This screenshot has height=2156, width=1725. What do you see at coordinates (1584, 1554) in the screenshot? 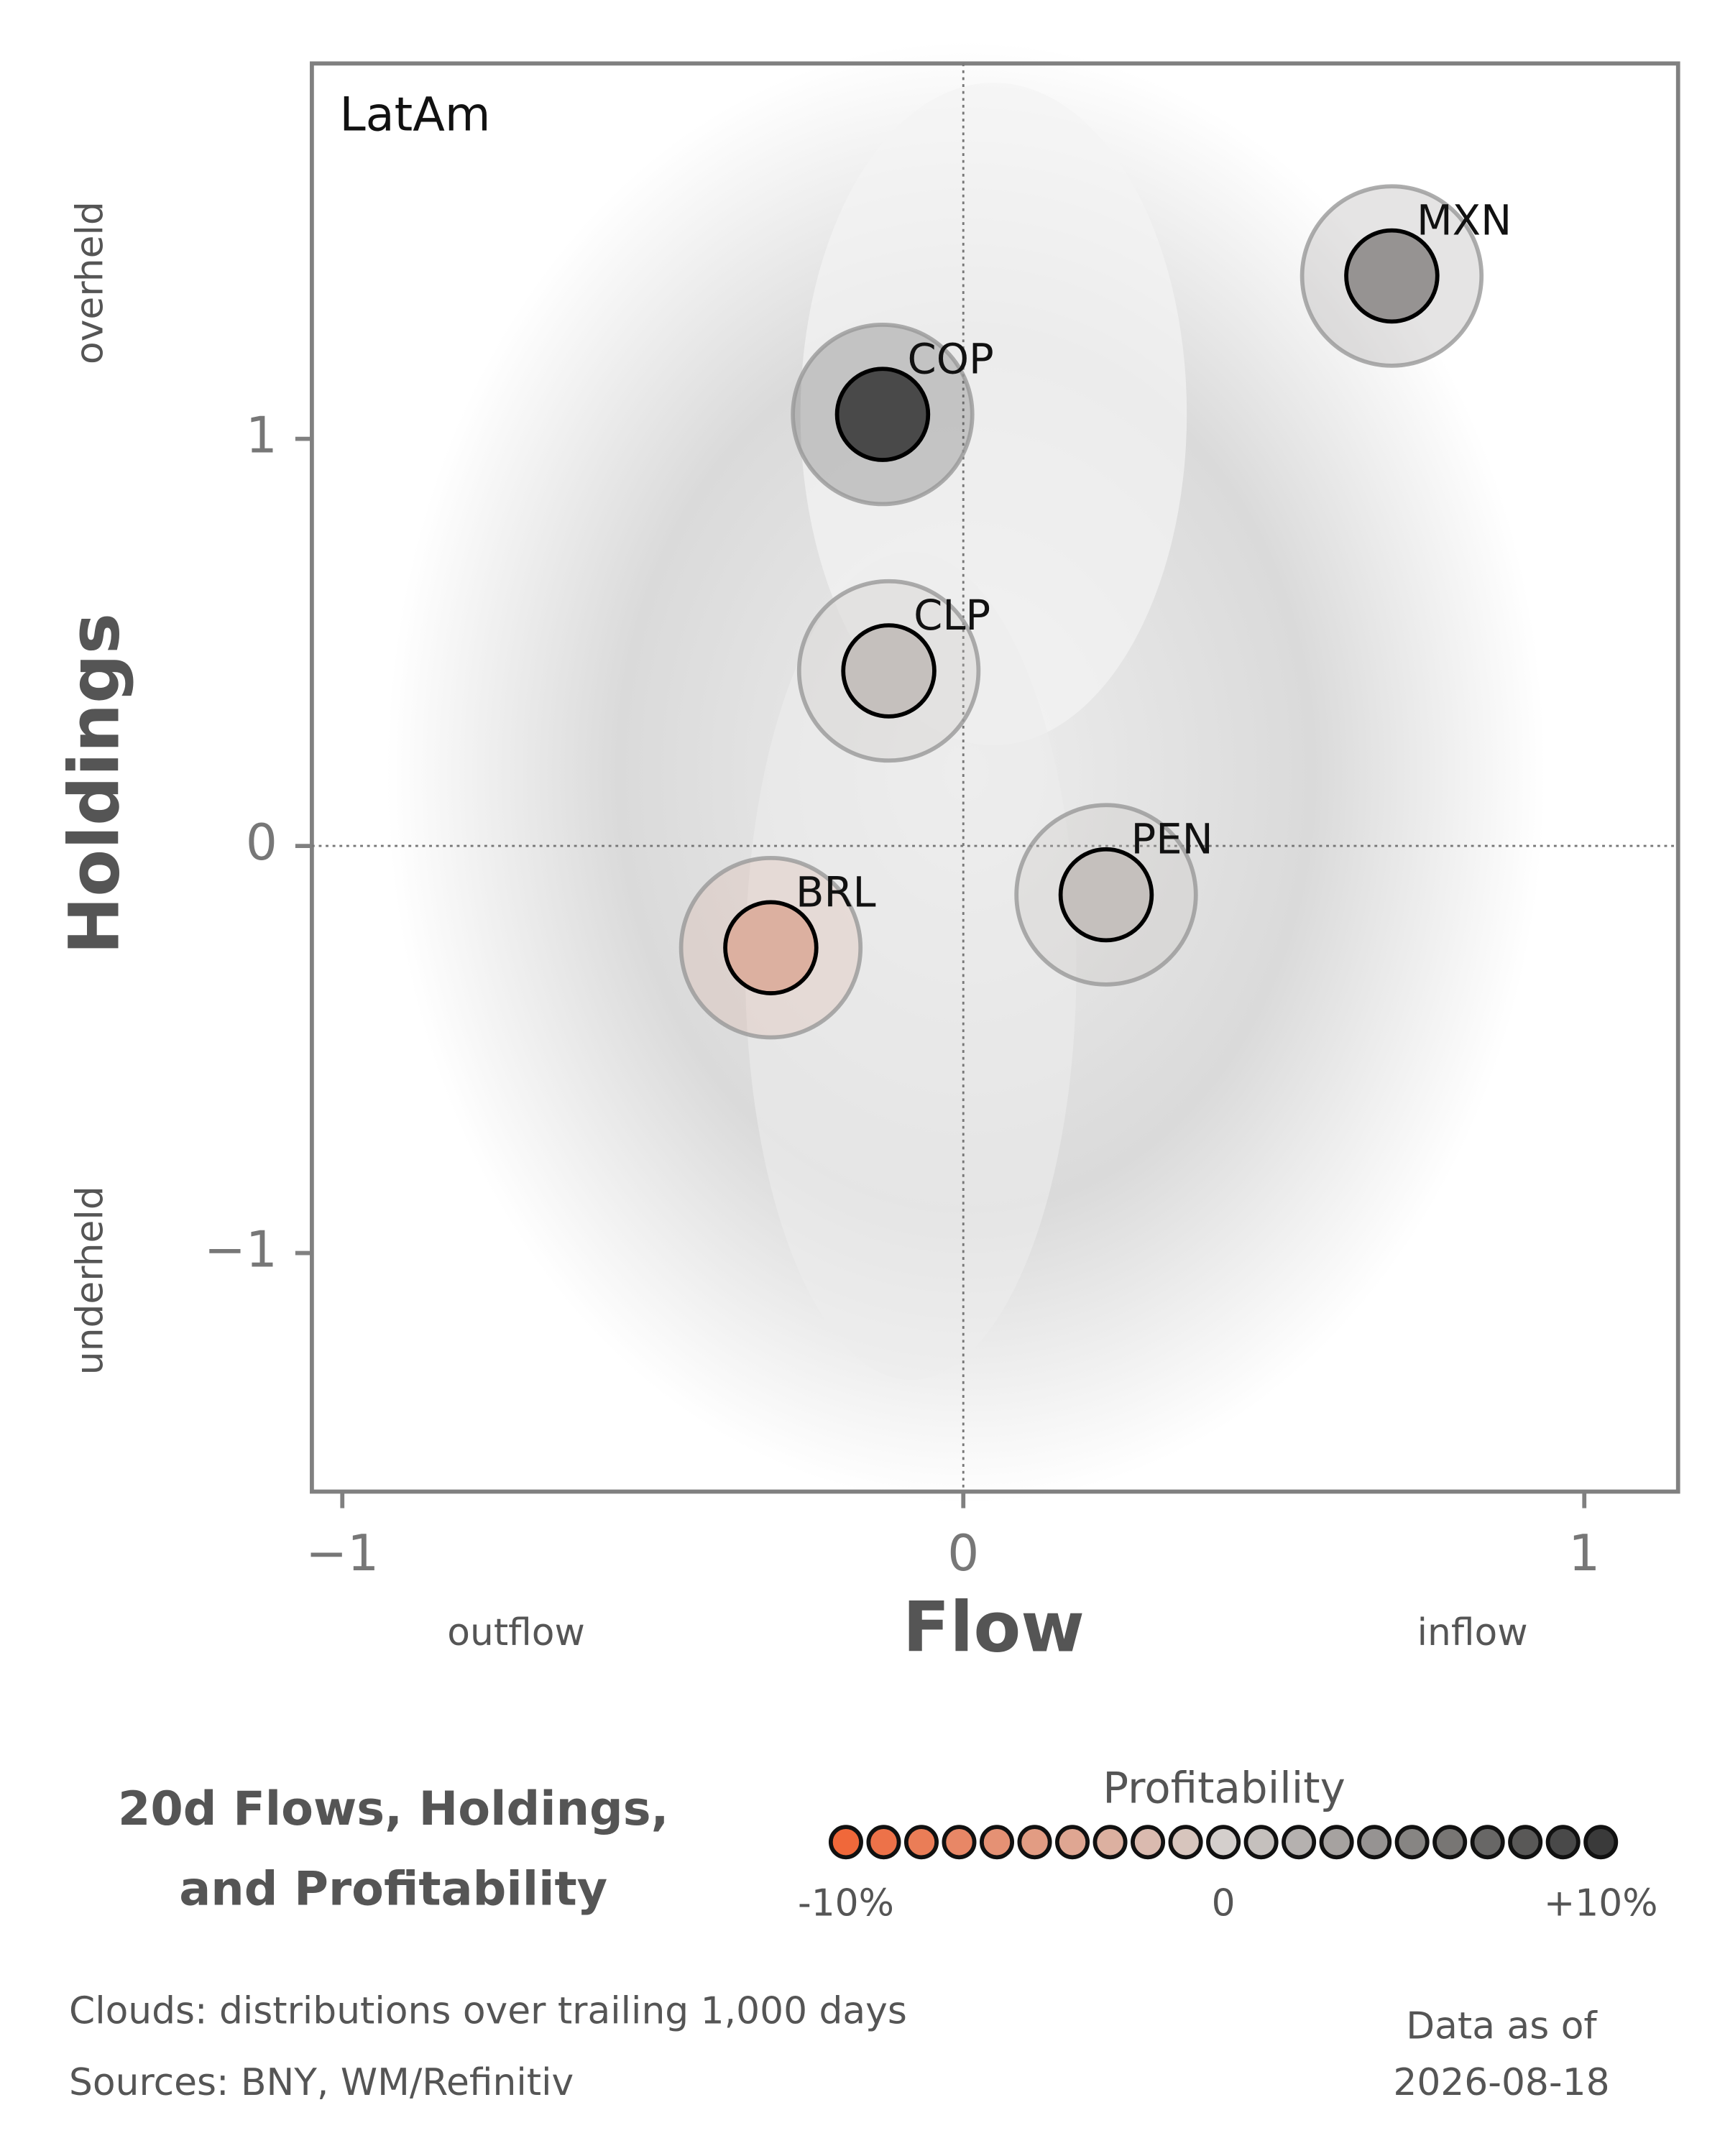
I see `x-tick-label: 1` at bounding box center [1584, 1554].